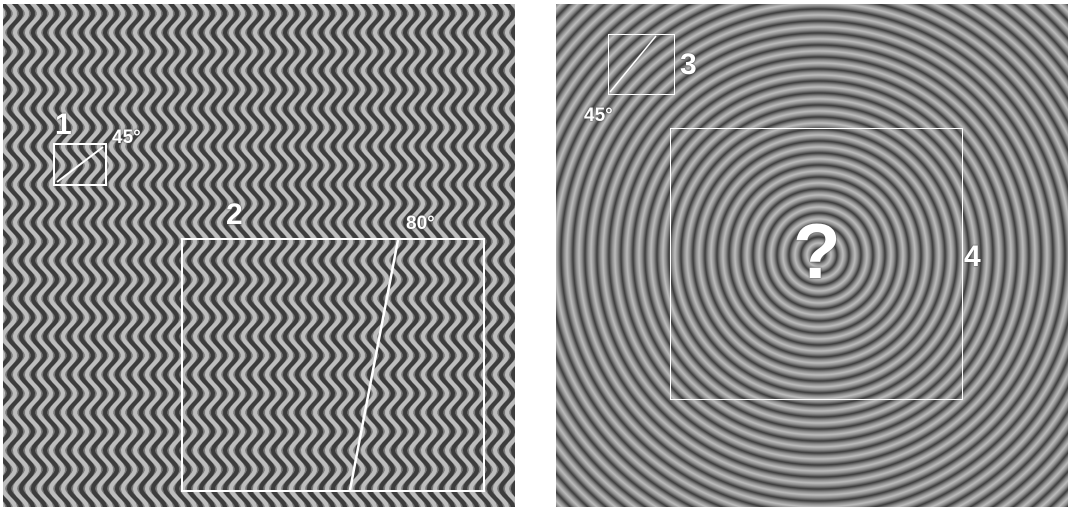 Image resolution: width=1070 pixels, height=511 pixels. What do you see at coordinates (598, 115) in the screenshot?
I see `box-3-angle: 45°` at bounding box center [598, 115].